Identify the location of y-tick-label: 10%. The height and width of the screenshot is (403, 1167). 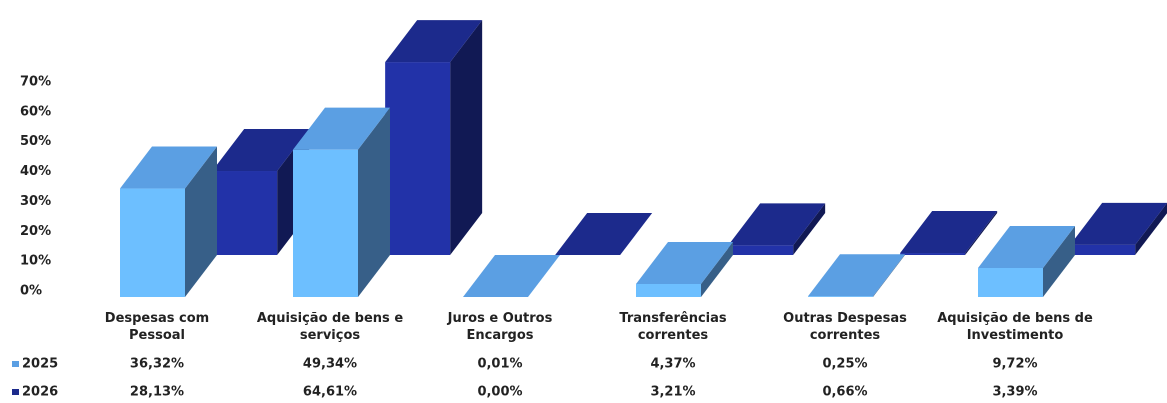
(35, 261).